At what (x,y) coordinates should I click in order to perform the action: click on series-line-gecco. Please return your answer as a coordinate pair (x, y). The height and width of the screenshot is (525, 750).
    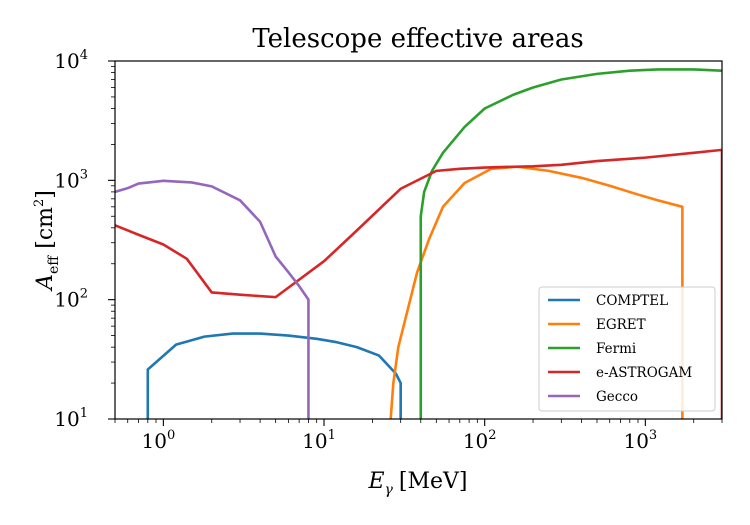
    Looking at the image, I should click on (212, 299).